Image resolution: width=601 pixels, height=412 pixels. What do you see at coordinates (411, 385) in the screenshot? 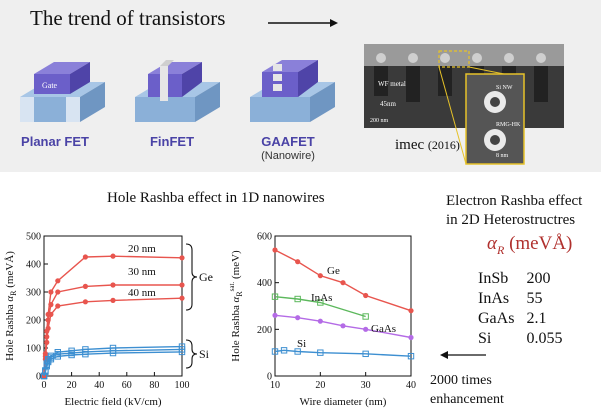
I see `x-tick-label: 40` at bounding box center [411, 385].